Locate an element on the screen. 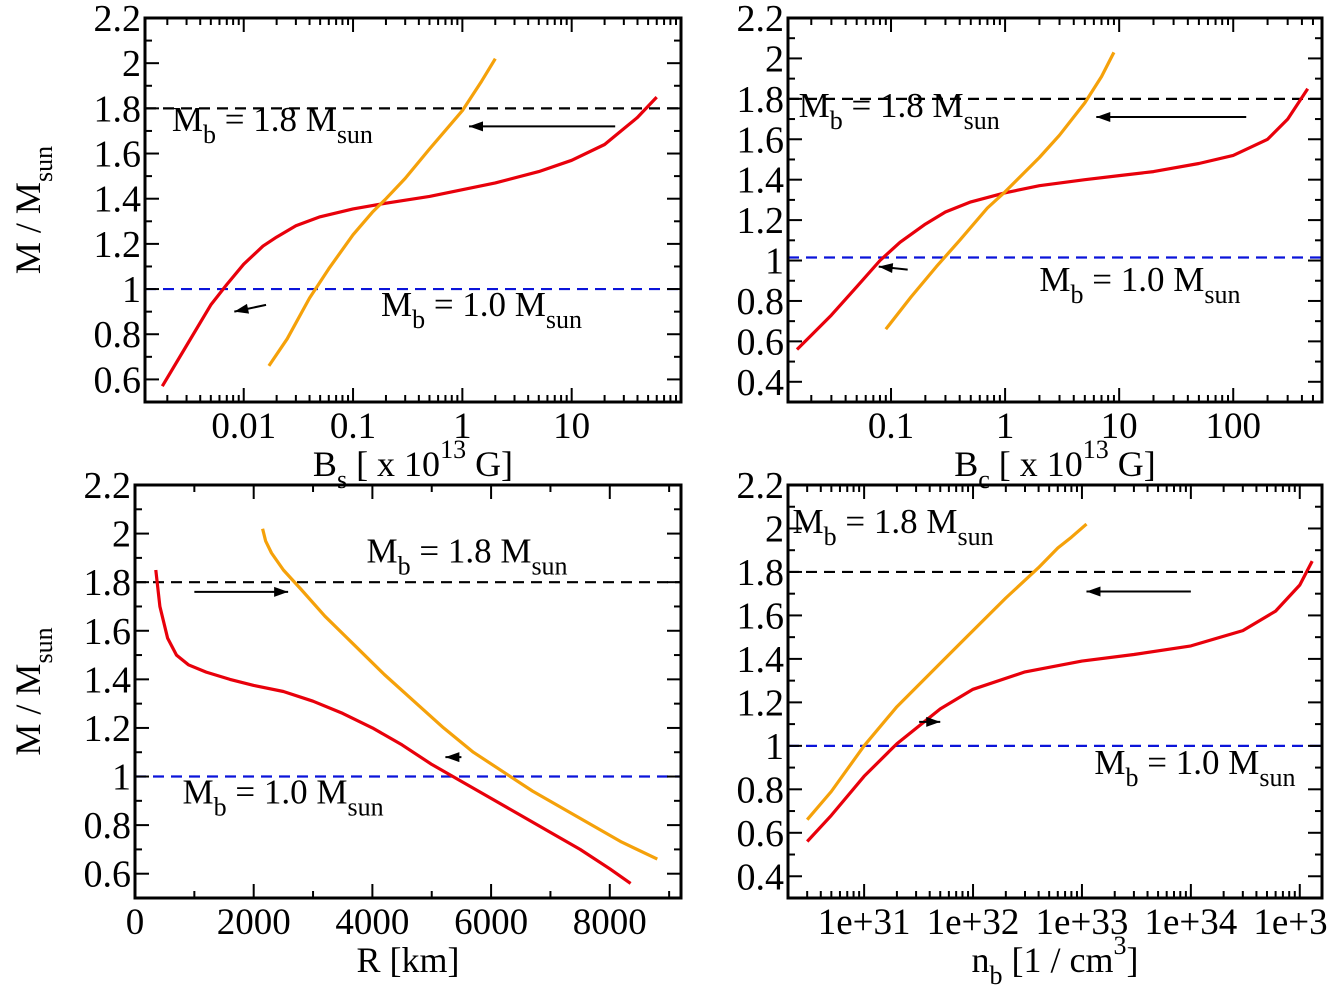 The height and width of the screenshot is (1005, 1329). x-tick-label: 0.01 is located at coordinates (243, 426).